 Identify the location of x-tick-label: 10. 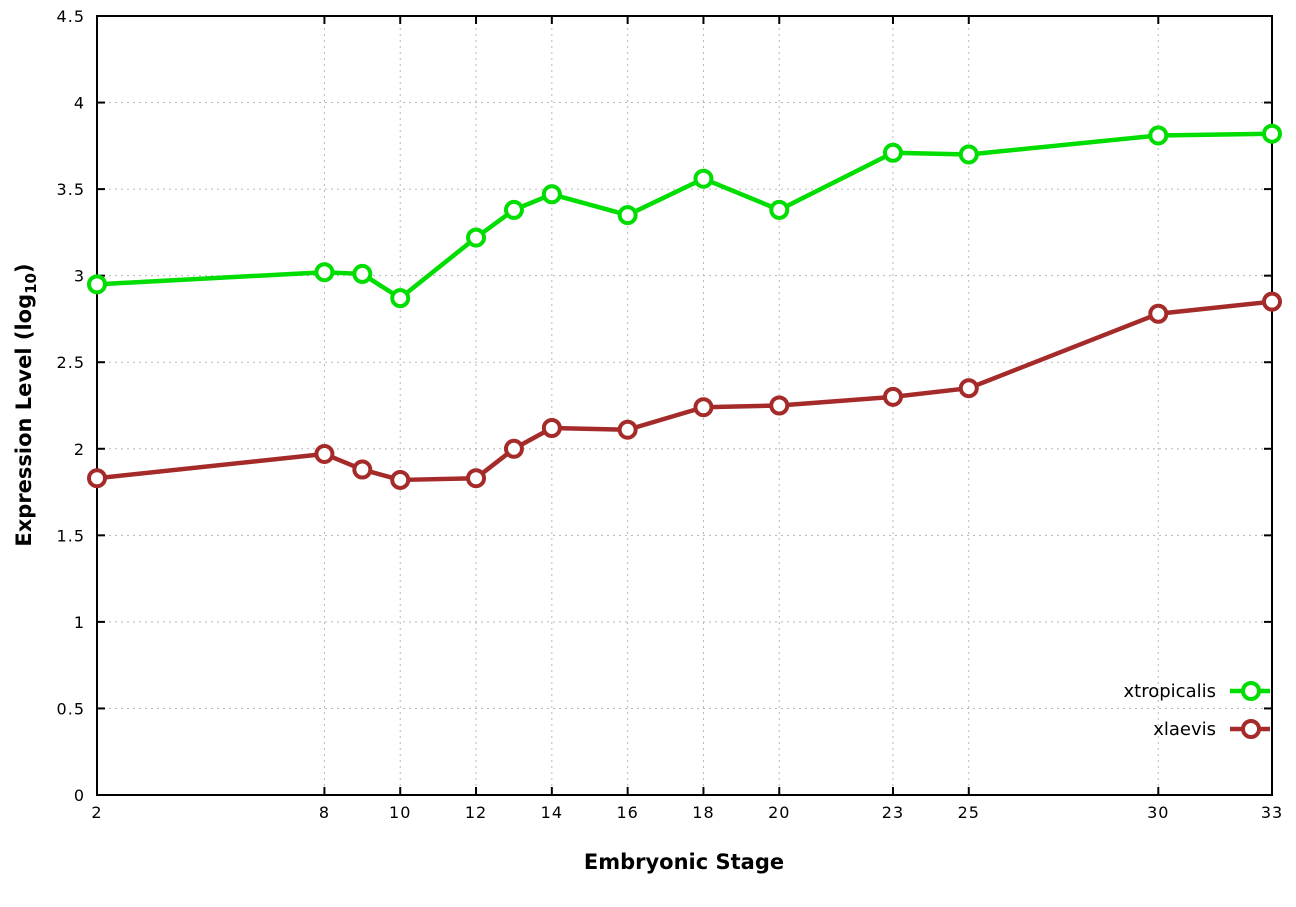
(400, 812).